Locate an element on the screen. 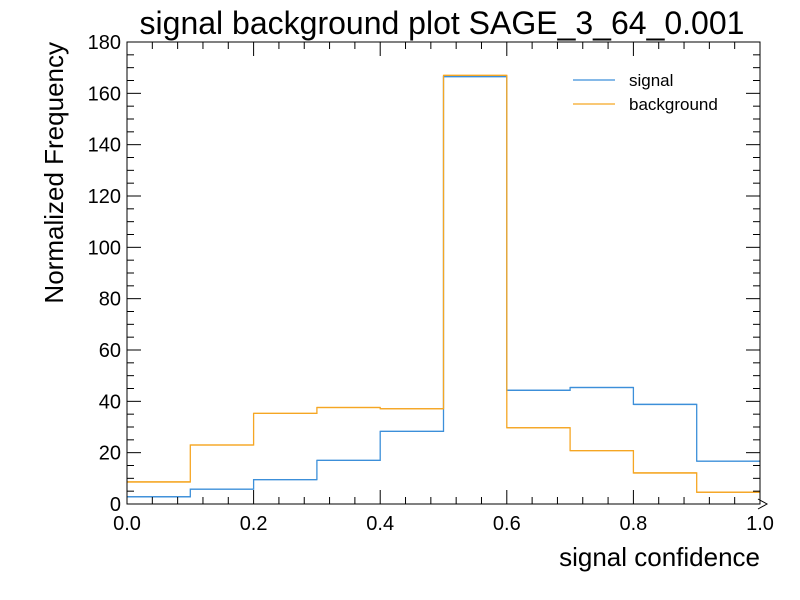  x-tick-label: 0.2 is located at coordinates (254, 524).